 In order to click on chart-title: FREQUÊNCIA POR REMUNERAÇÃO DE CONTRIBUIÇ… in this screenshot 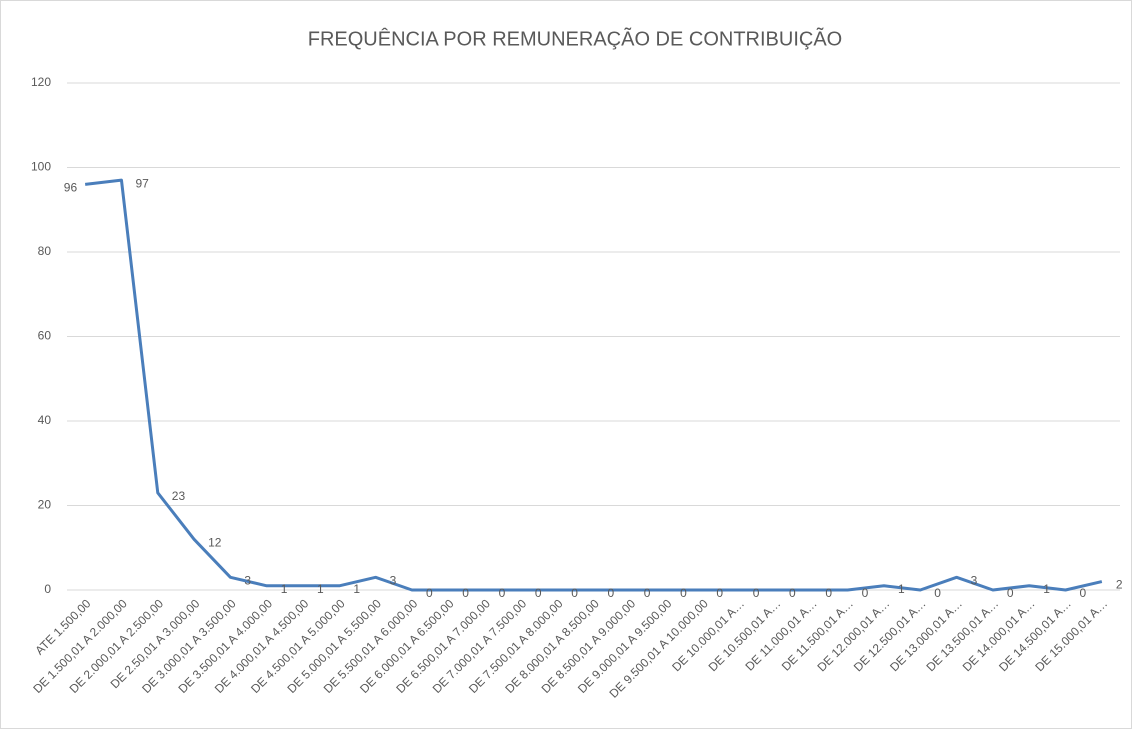, I will do `click(575, 38)`.